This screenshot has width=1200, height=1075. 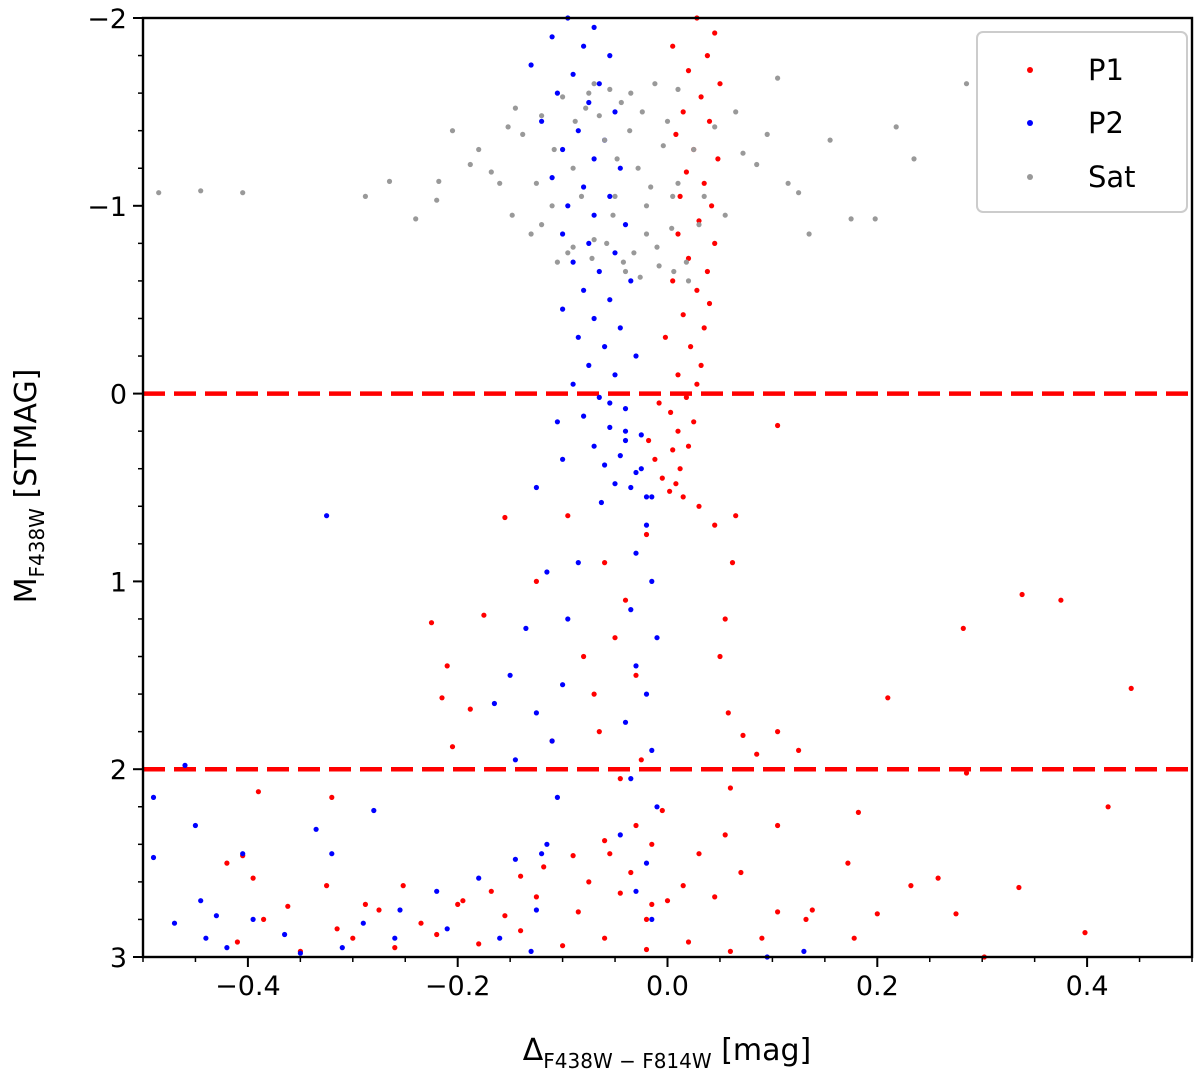 What do you see at coordinates (118, 582) in the screenshot?
I see `y-tick-label: 1` at bounding box center [118, 582].